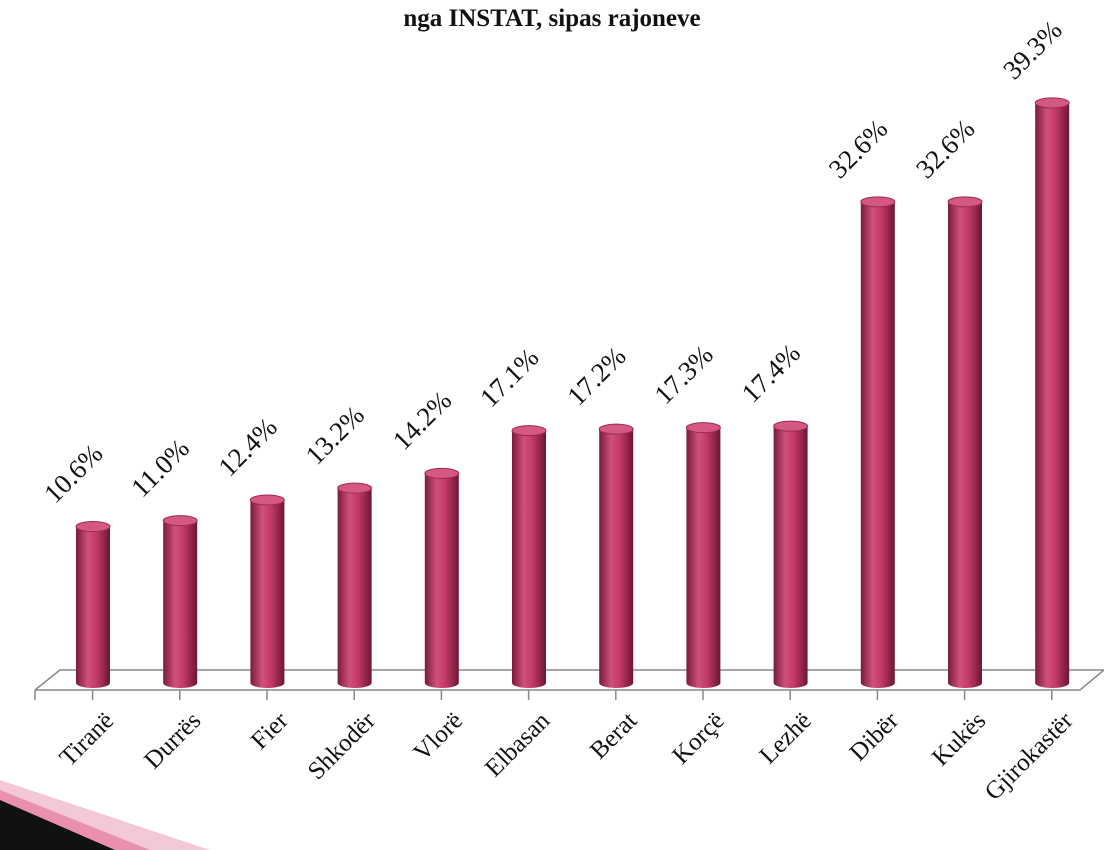 The height and width of the screenshot is (850, 1104). What do you see at coordinates (73, 473) in the screenshot?
I see `value-label: 10.6%` at bounding box center [73, 473].